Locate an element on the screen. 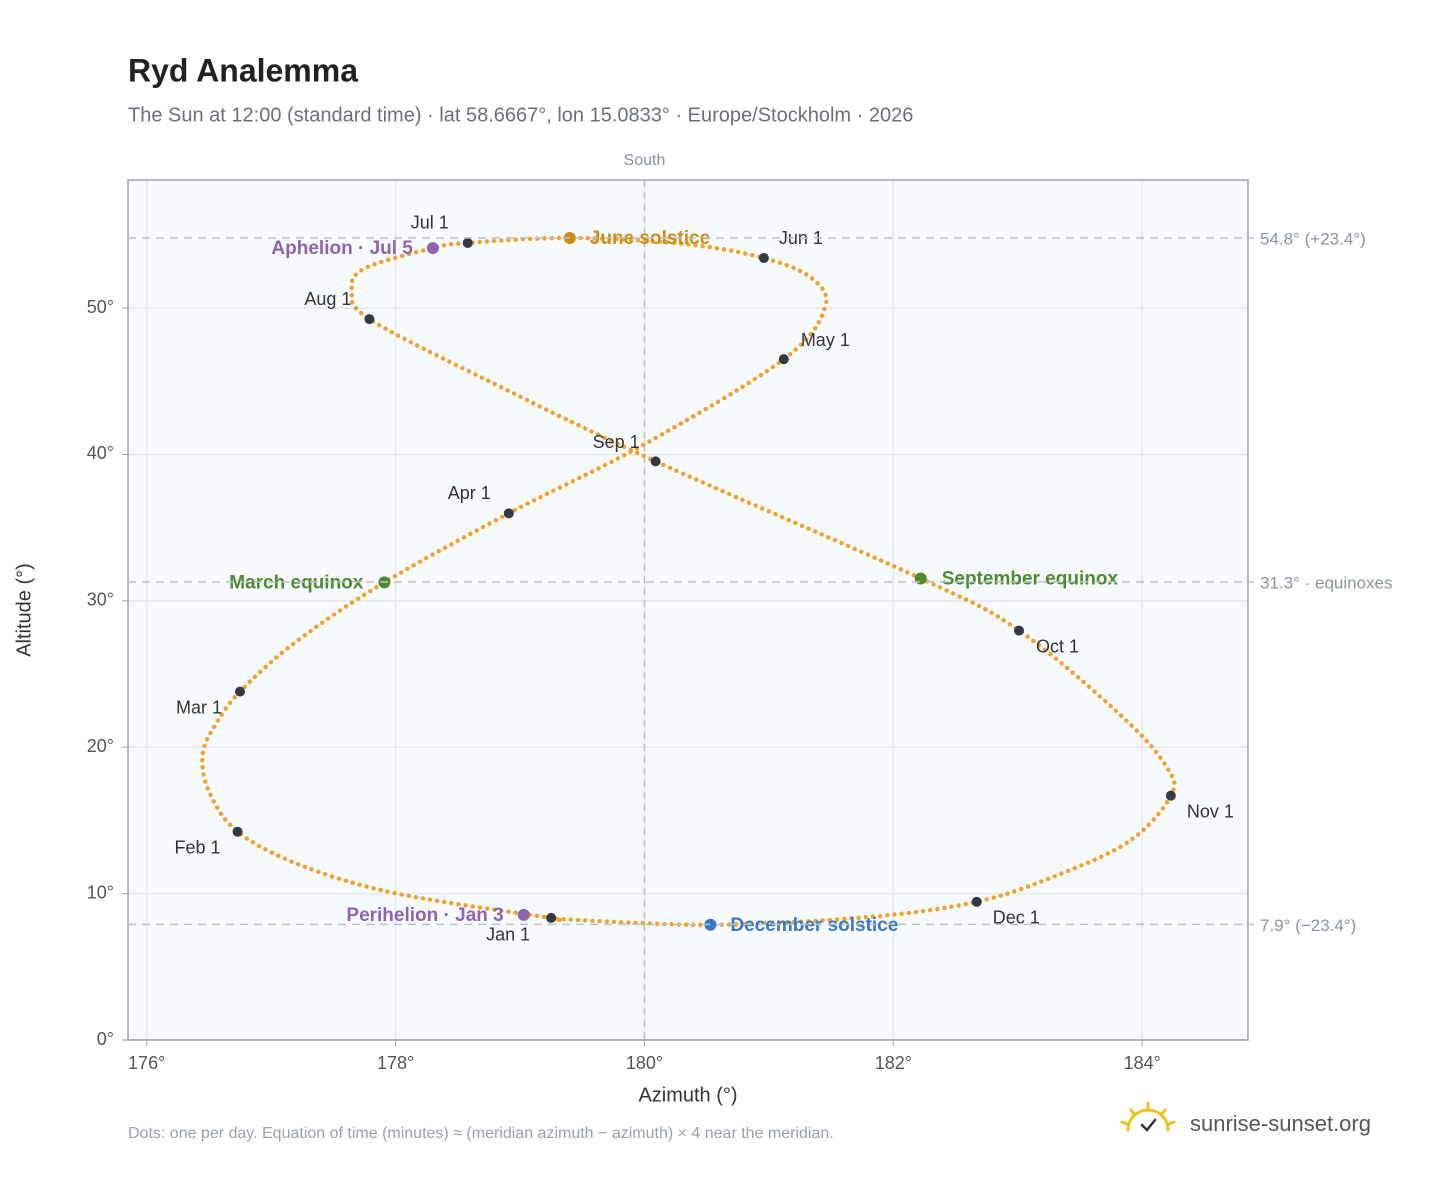  chart-title: Ryd Analemma is located at coordinates (243, 70).